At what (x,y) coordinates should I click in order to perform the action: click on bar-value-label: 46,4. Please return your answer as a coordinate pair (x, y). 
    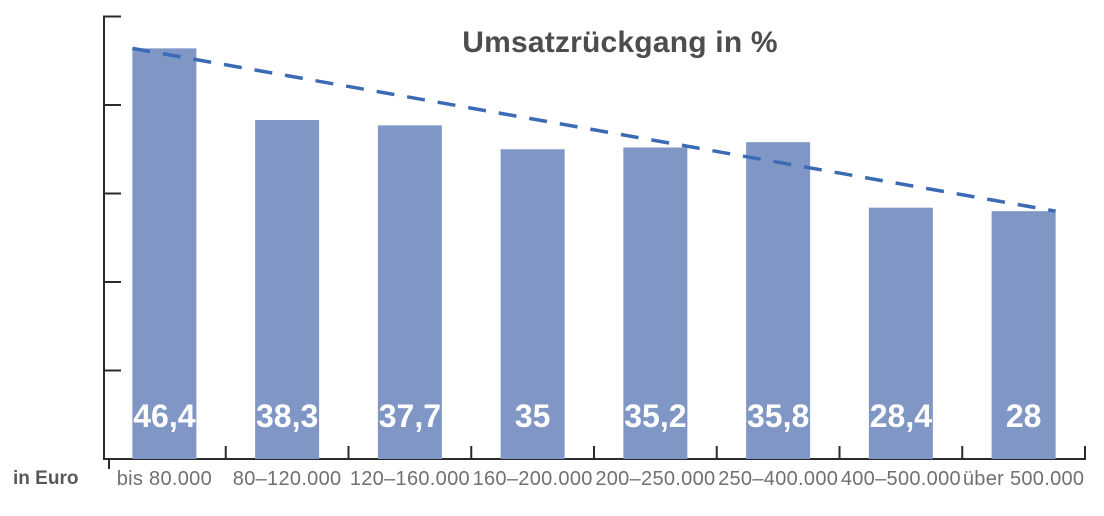
    Looking at the image, I should click on (164, 416).